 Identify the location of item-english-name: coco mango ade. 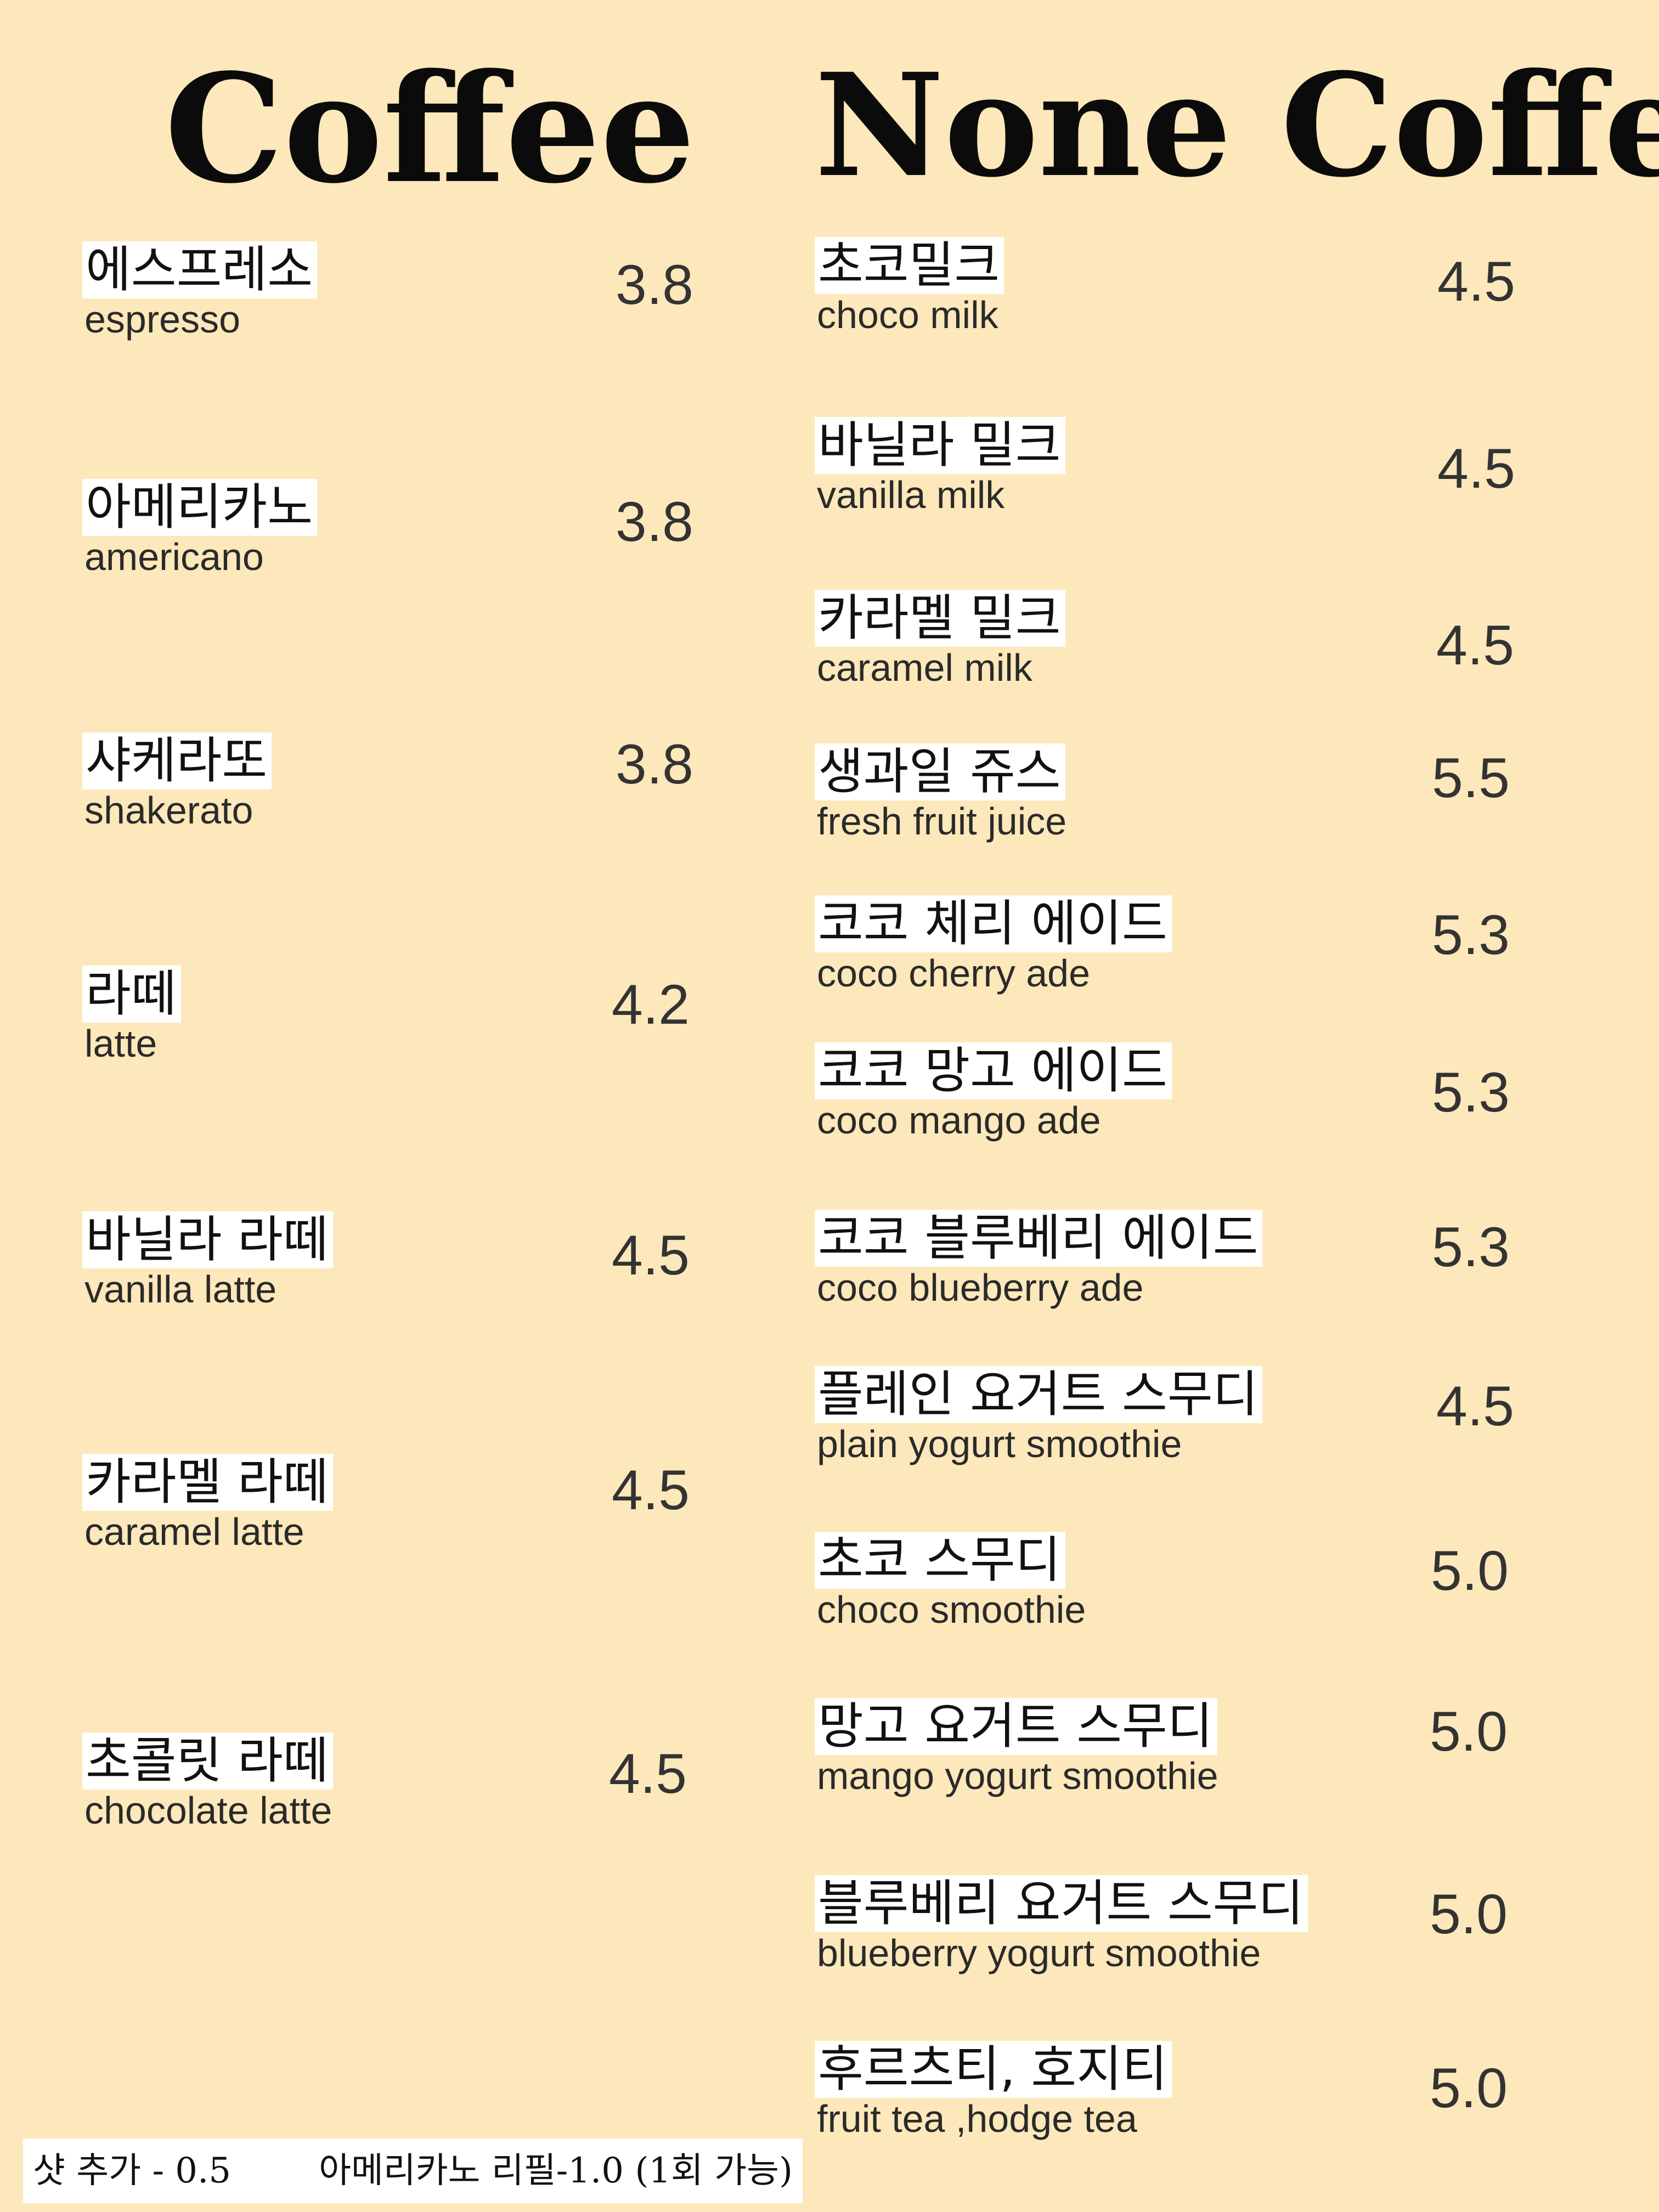
(959, 1120).